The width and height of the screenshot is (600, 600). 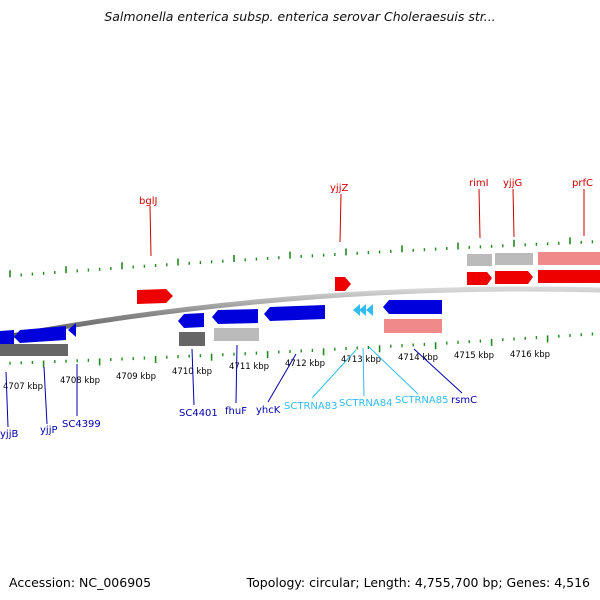 What do you see at coordinates (413, 326) in the screenshot?
I see `gene-light-reverse` at bounding box center [413, 326].